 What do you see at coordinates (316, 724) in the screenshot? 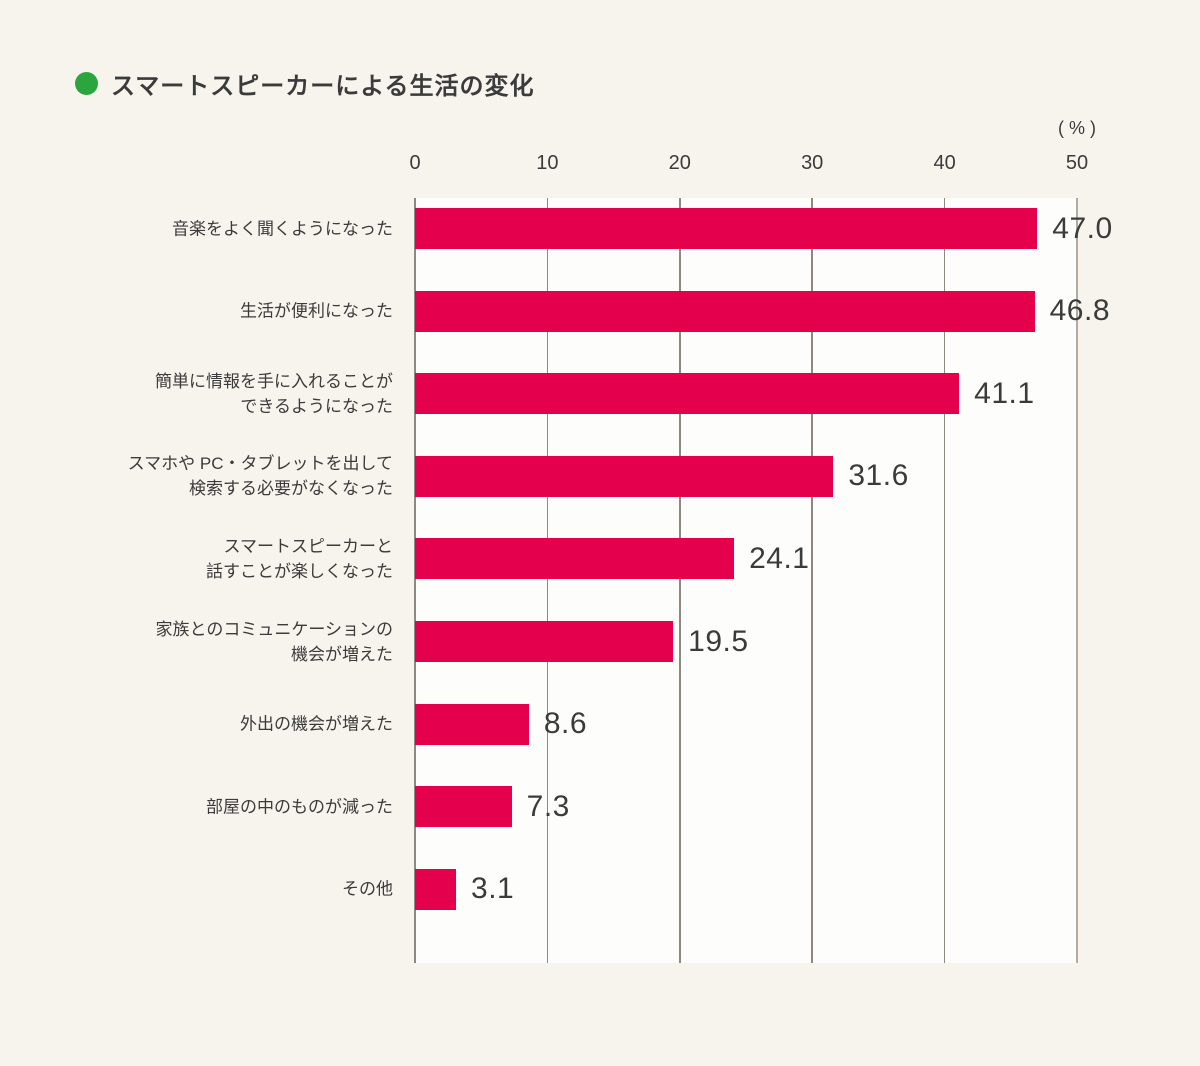
I see `category-label: 外出の機会が増えた` at bounding box center [316, 724].